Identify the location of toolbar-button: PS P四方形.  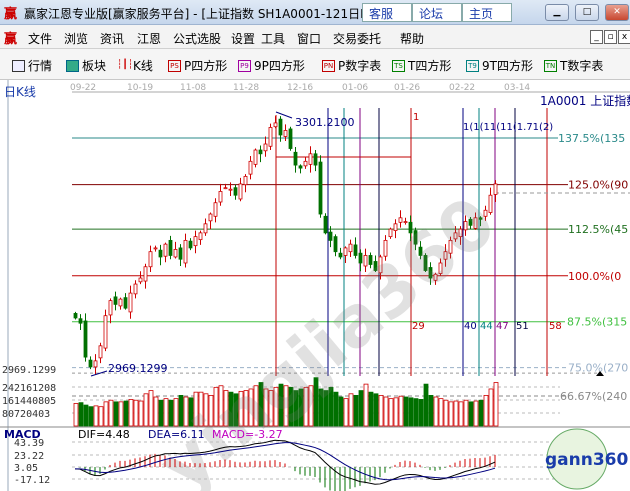
(197, 65).